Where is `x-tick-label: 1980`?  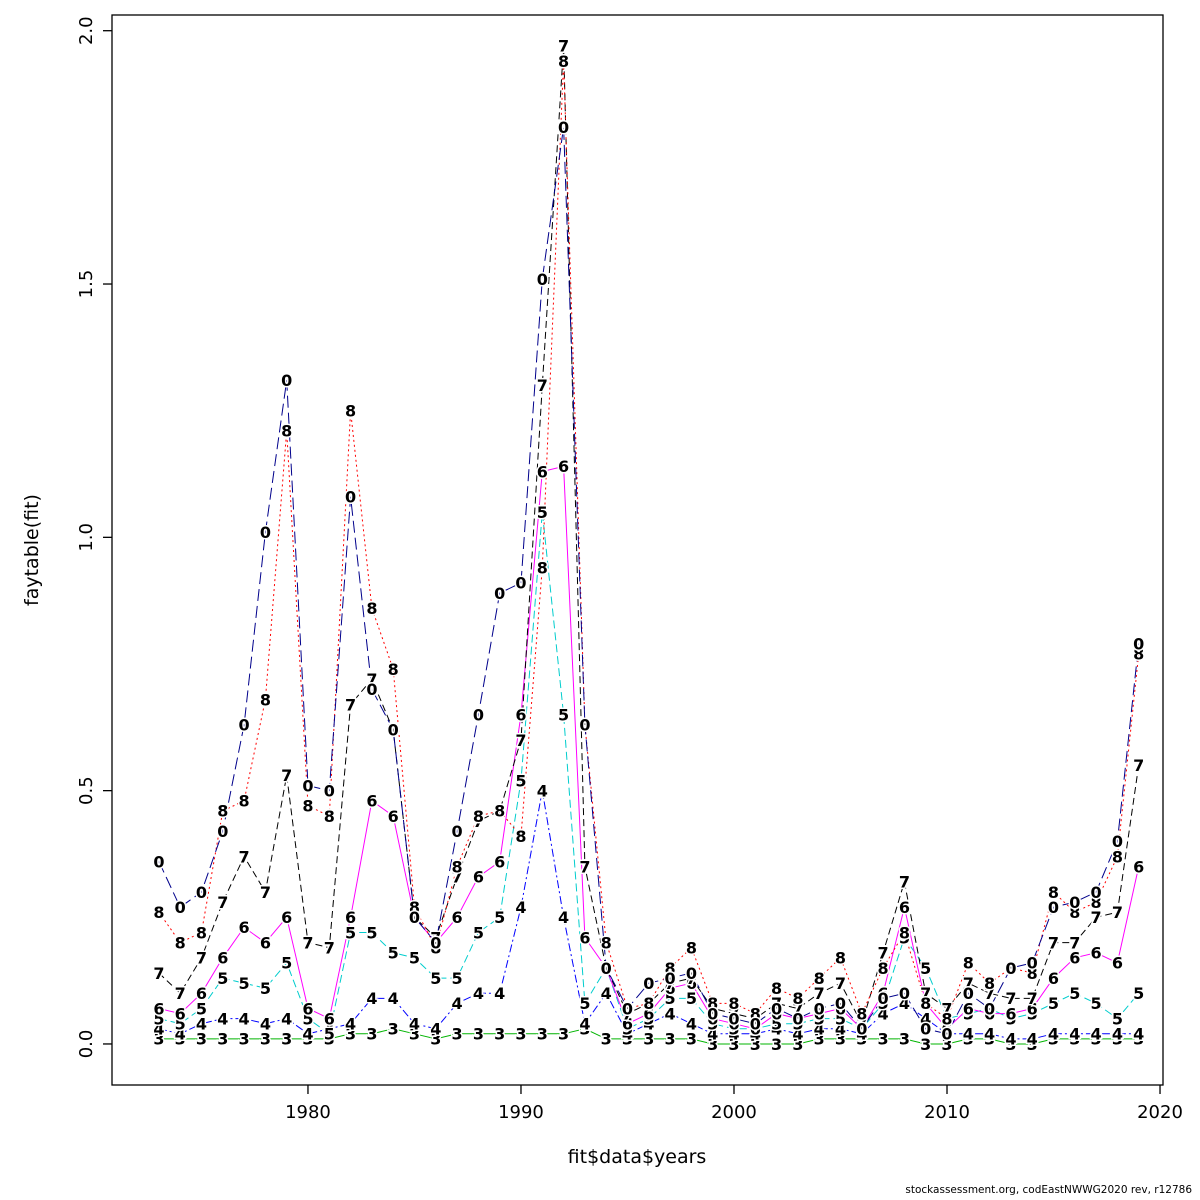
x-tick-label: 1980 is located at coordinates (308, 1112).